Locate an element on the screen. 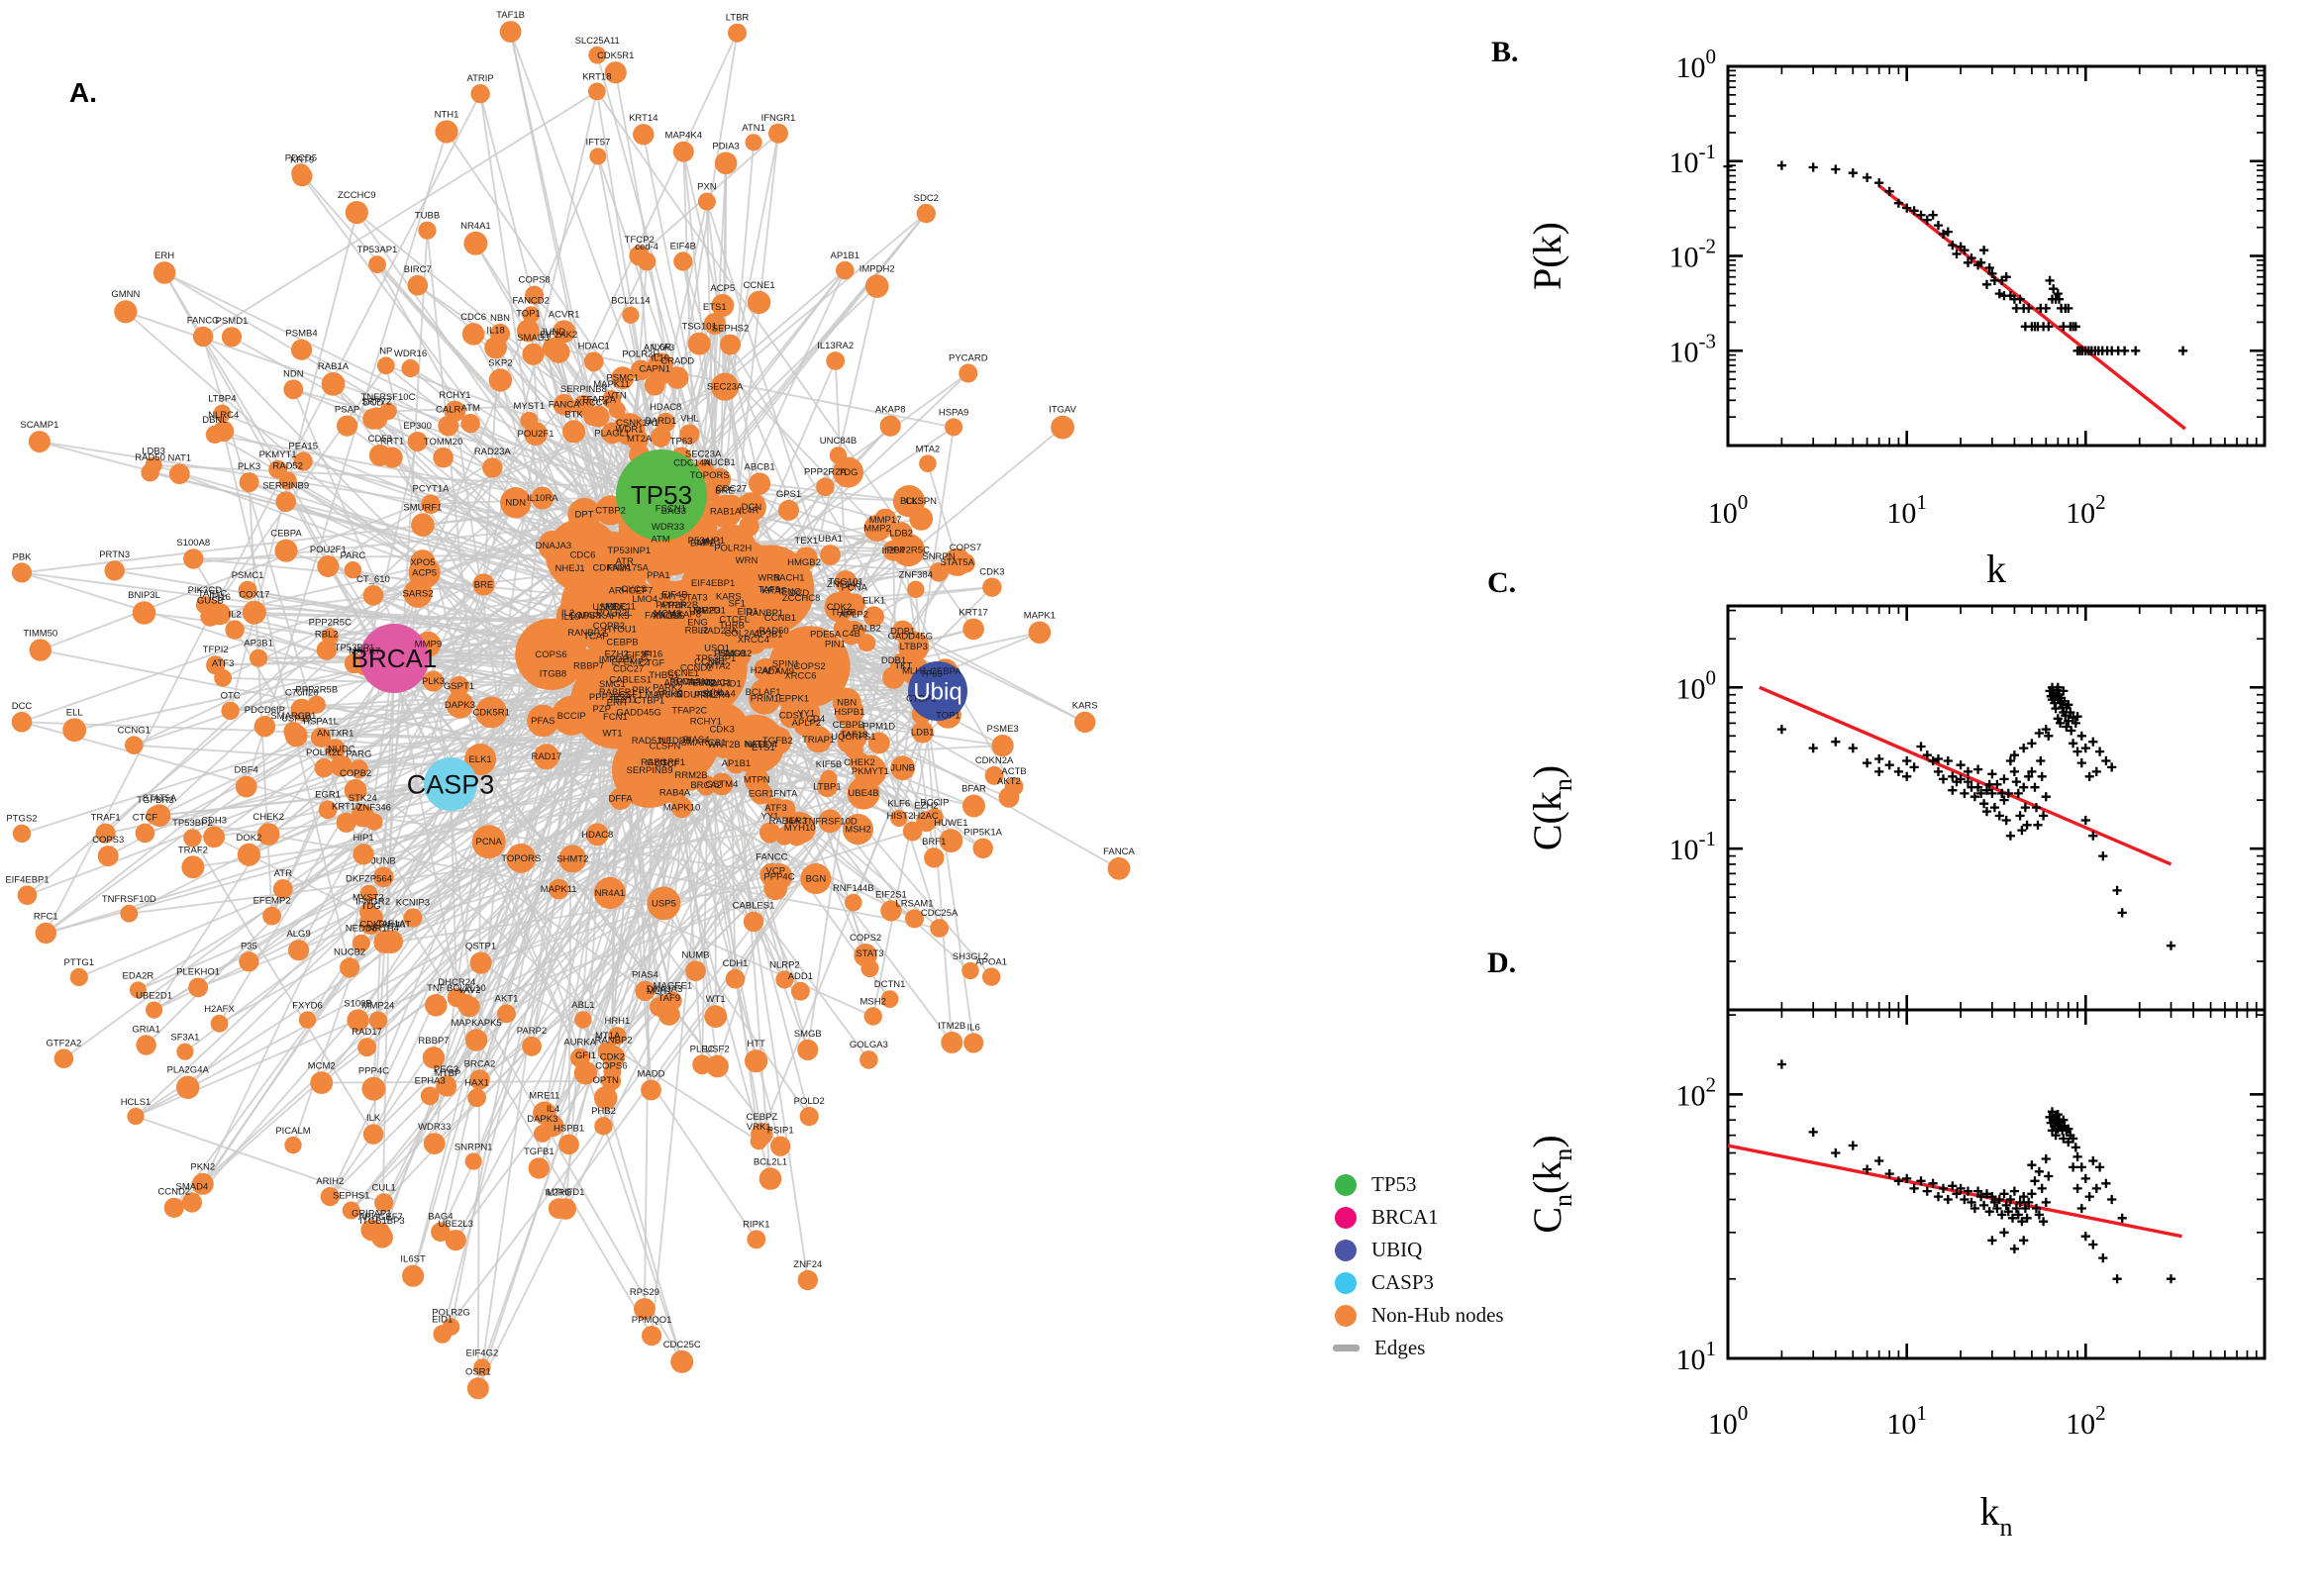 The image size is (2323, 1596). gene-label: IL13RA2 is located at coordinates (835, 346).